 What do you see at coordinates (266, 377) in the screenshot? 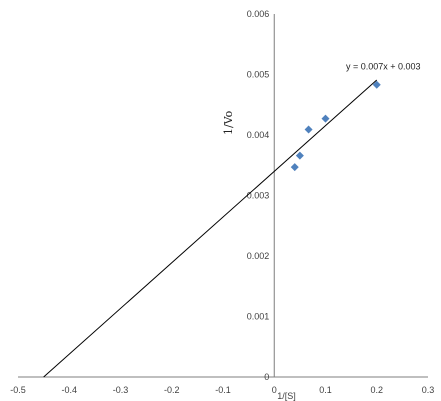
I see `y-tick-label: 0` at bounding box center [266, 377].